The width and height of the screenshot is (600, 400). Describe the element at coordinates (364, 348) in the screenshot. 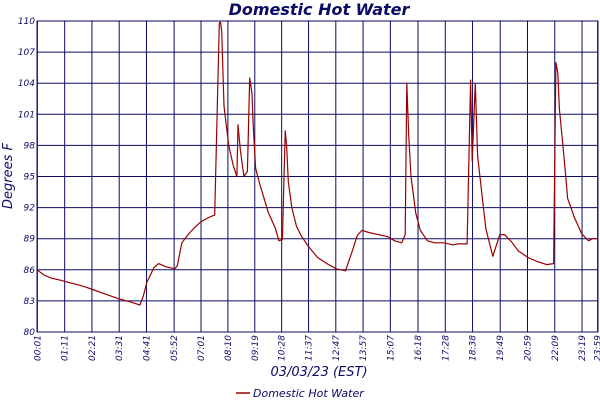

I see `x-tick-label: 13:57` at that location.